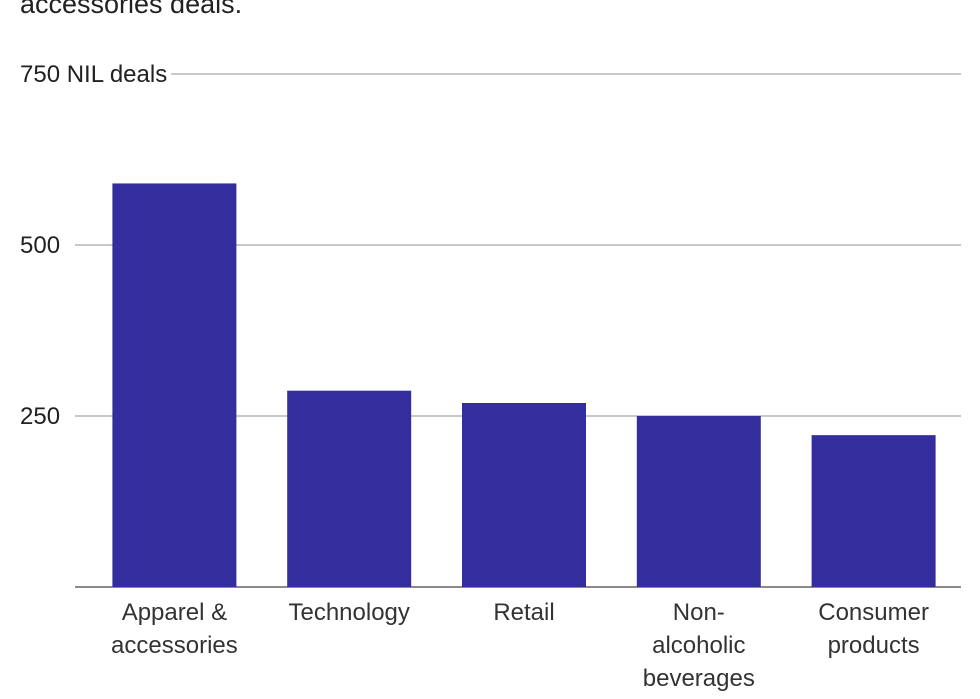 This screenshot has height=699, width=980. I want to click on chart-caption: accessories deals., so click(131, 9).